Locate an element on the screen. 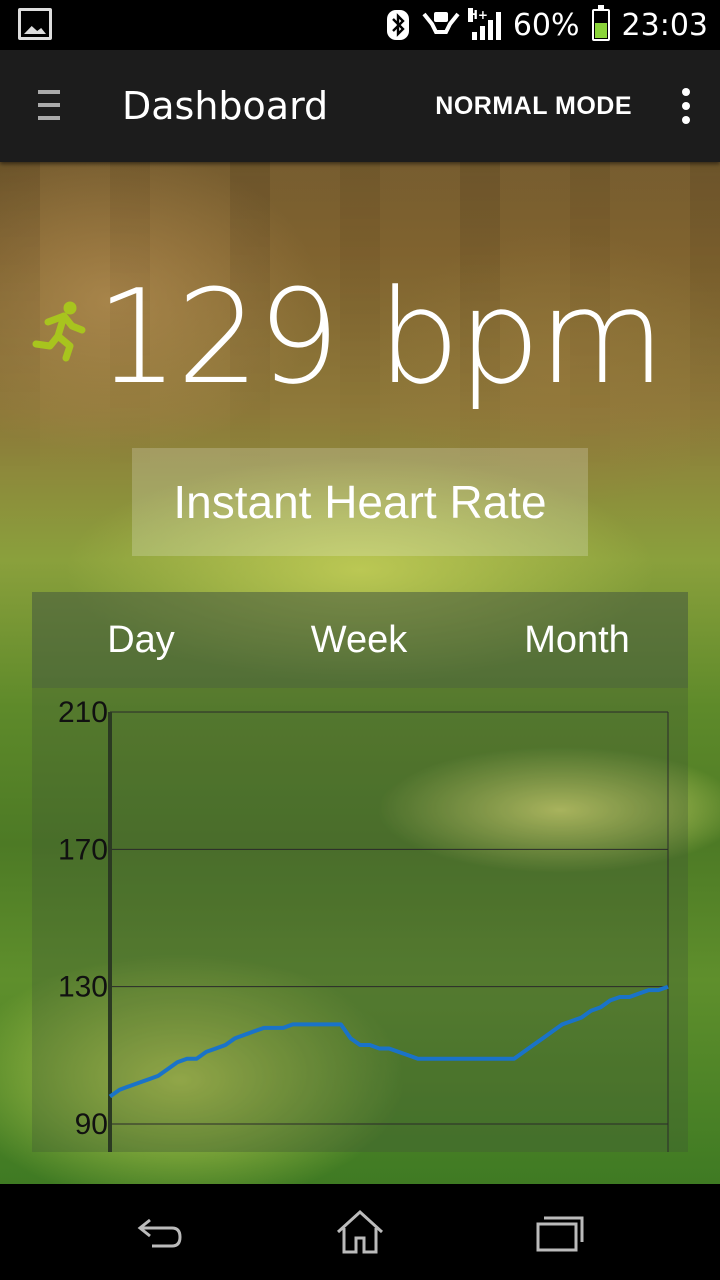 This screenshot has height=1280, width=720. y-tick-label: 90 is located at coordinates (91, 1124).